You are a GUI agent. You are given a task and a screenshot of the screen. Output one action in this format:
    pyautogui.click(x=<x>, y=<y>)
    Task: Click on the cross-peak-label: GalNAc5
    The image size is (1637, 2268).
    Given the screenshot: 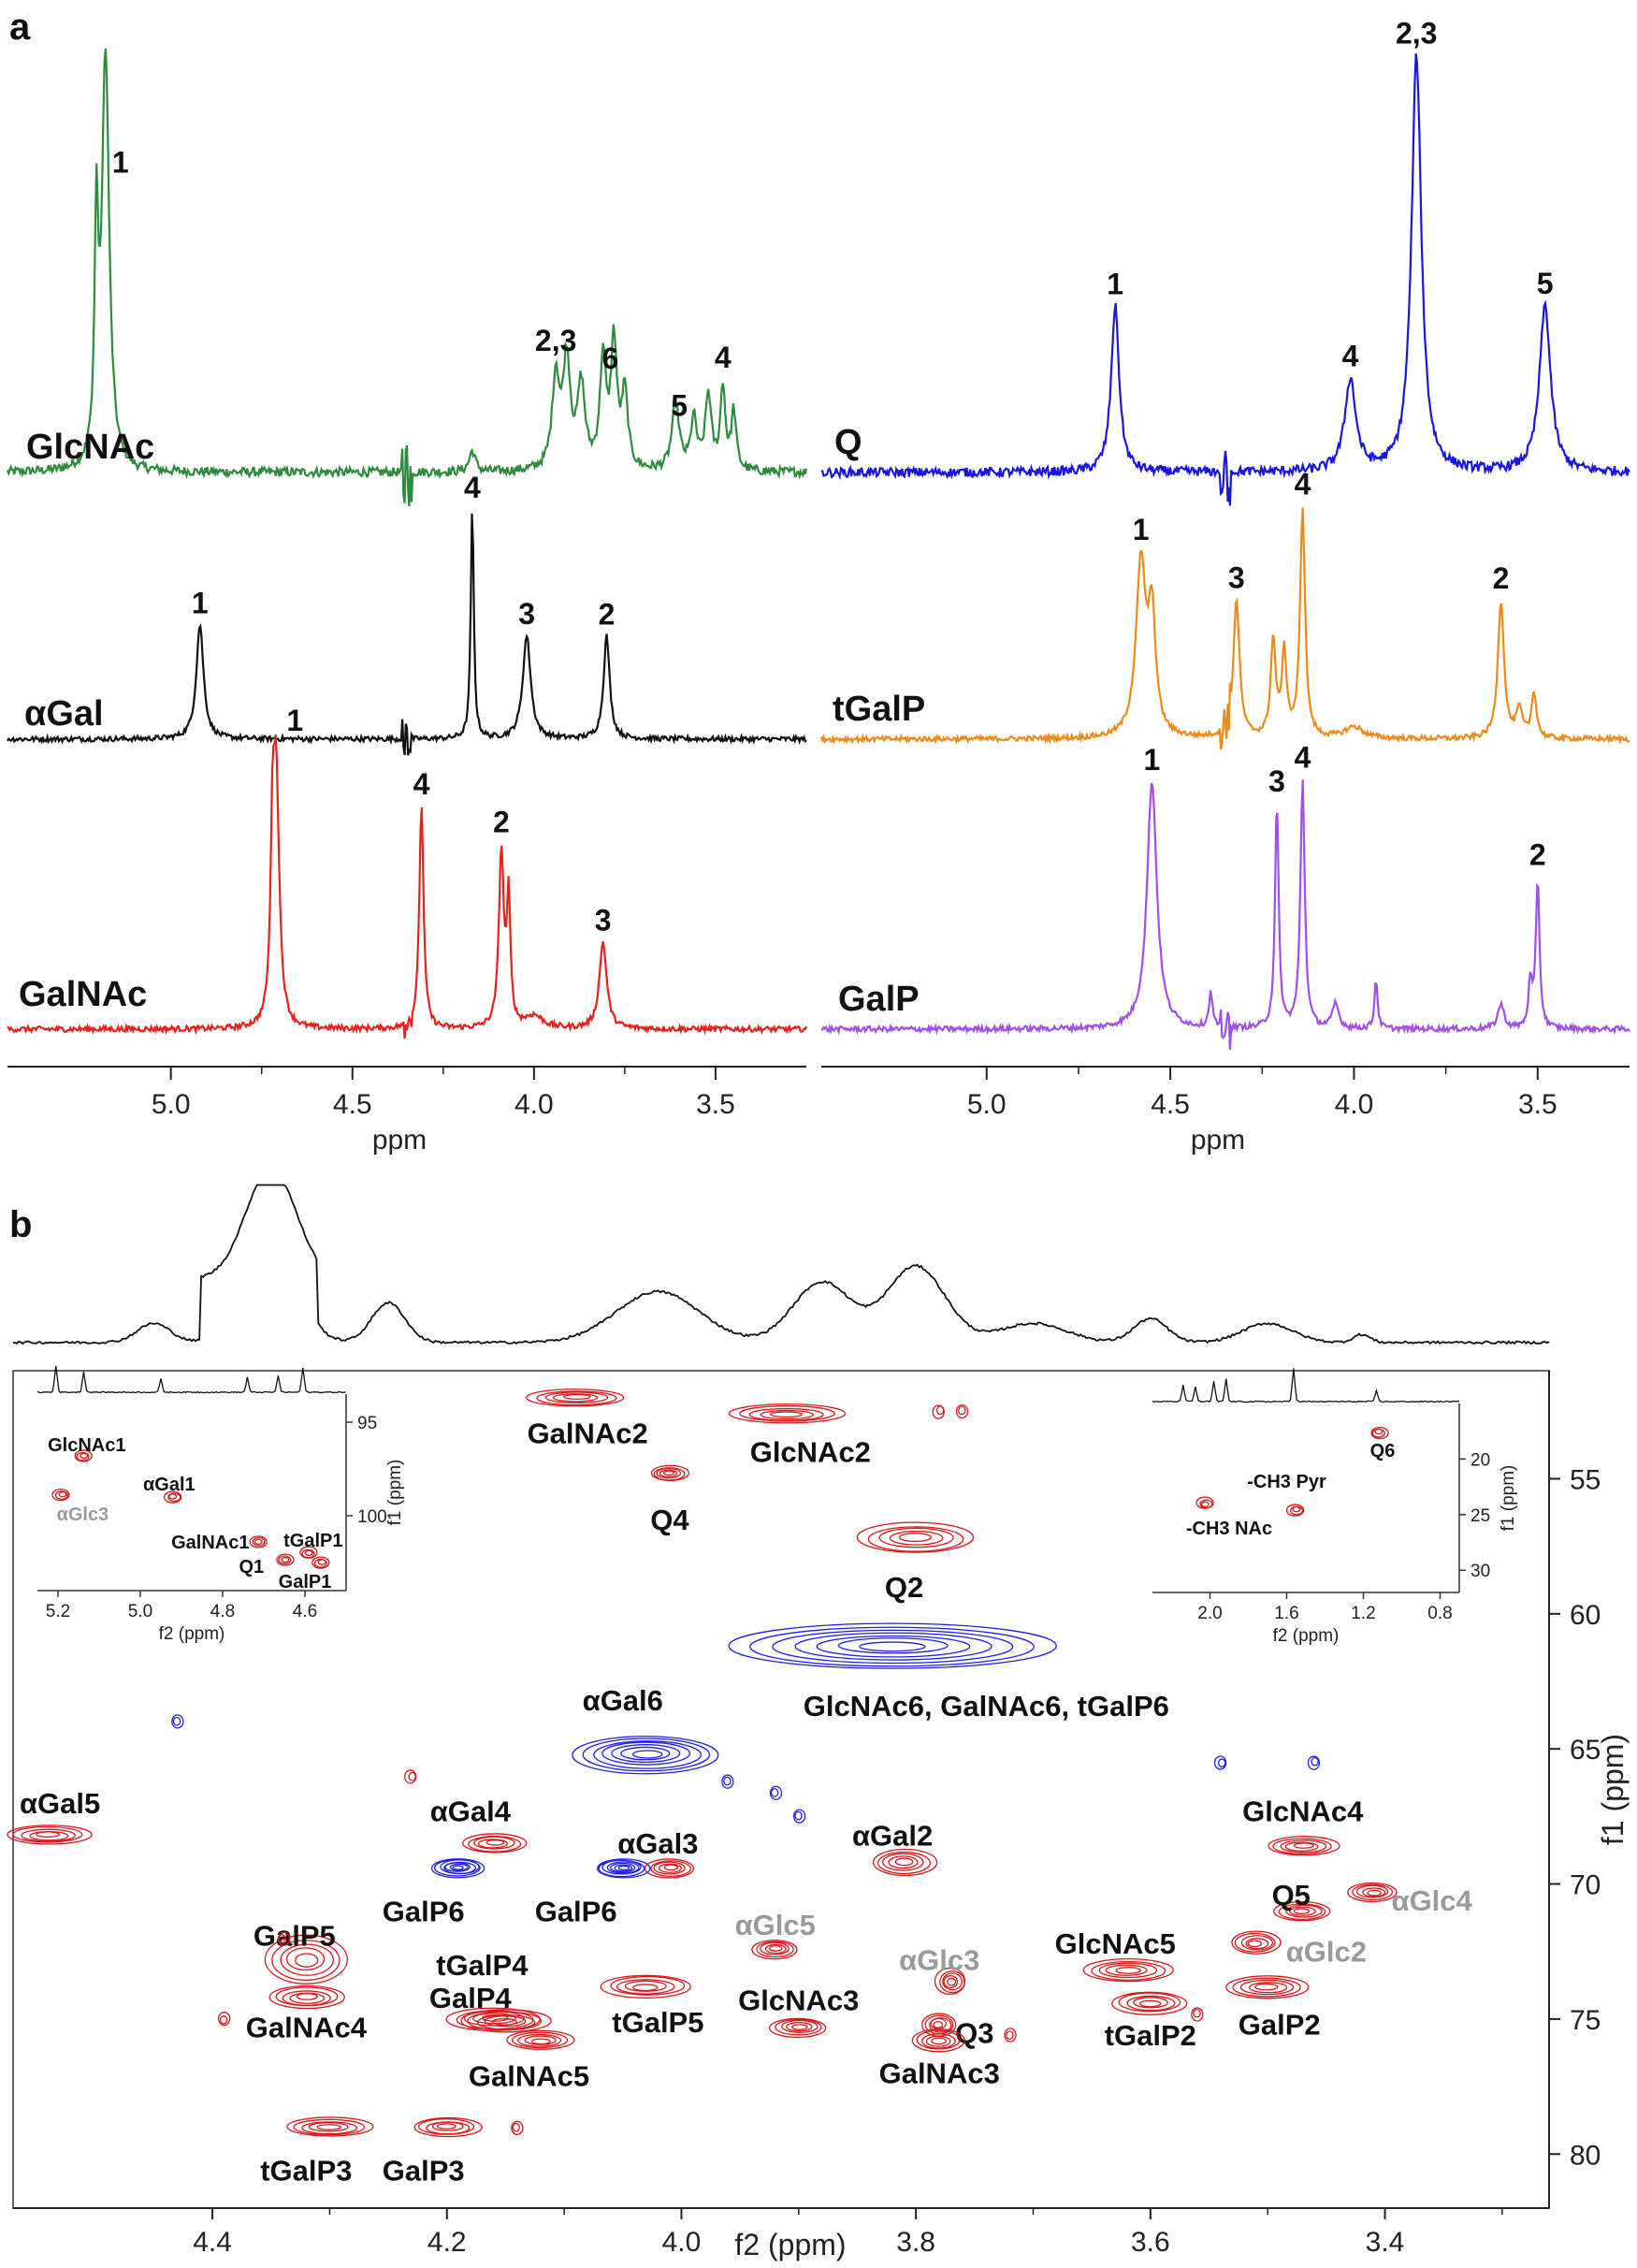 What is the action you would take?
    pyautogui.click(x=529, y=2077)
    